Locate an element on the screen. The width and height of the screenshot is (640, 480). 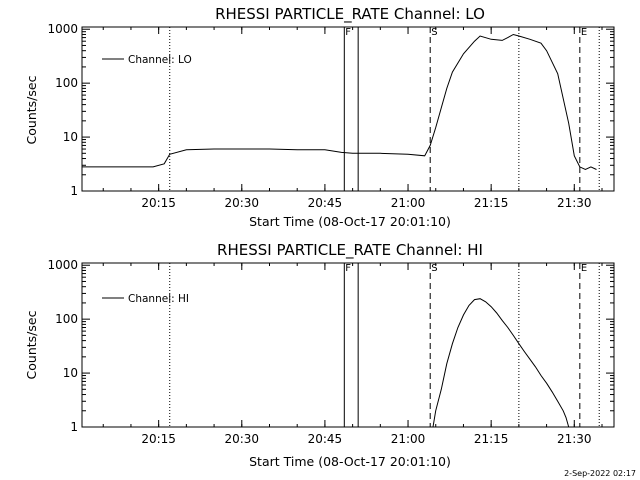
legend-label: Channel: LO is located at coordinates (160, 60).